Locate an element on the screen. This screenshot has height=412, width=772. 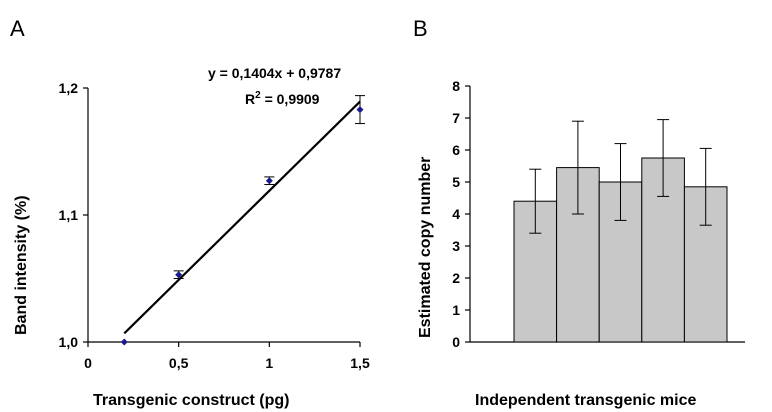
panel-b-y-ticks: 0 1 2 3 4 5 6 7 8 is located at coordinates (461, 214).